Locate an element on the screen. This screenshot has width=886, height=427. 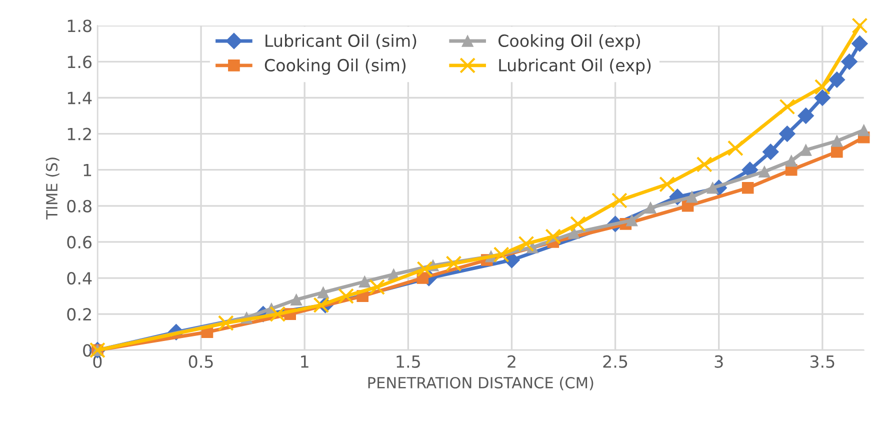
legend-label: Lubricant Oil (sim) is located at coordinates (341, 41).